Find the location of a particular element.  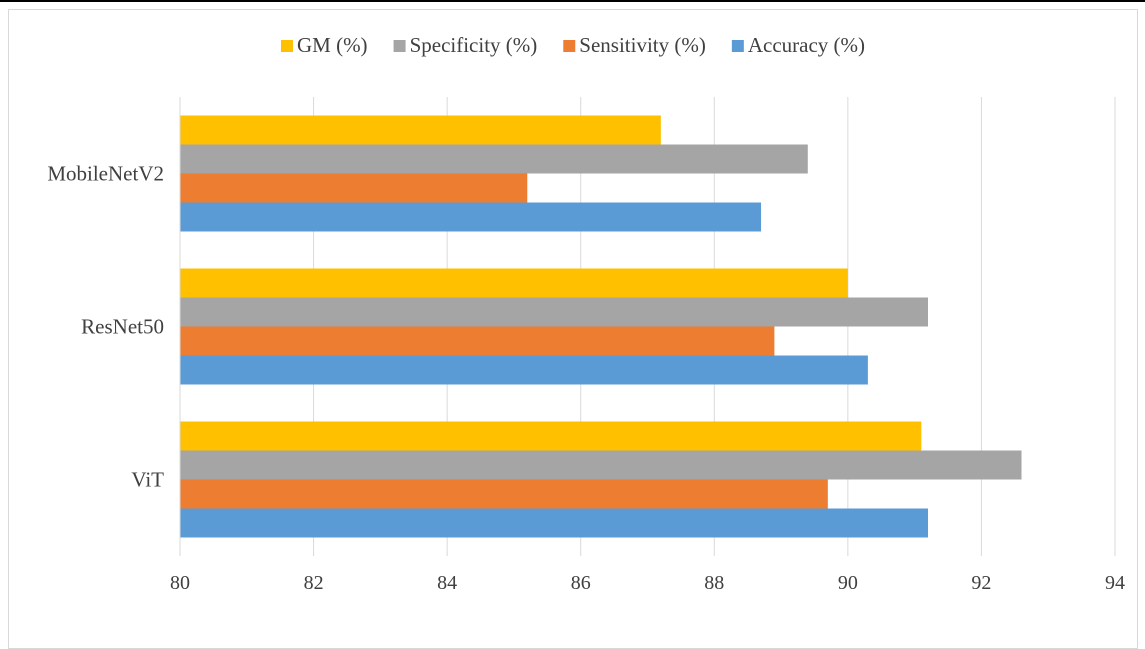

bar-mobilenetv2-gm is located at coordinates (420, 130).